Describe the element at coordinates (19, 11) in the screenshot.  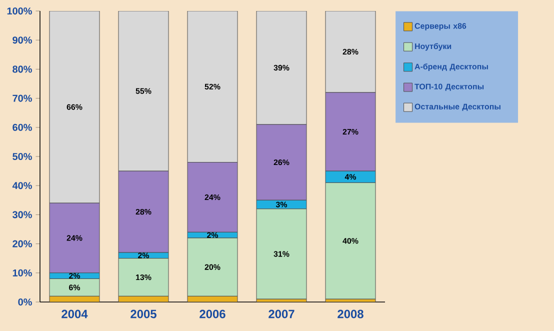
I see `y-tick-label: 100%` at that location.